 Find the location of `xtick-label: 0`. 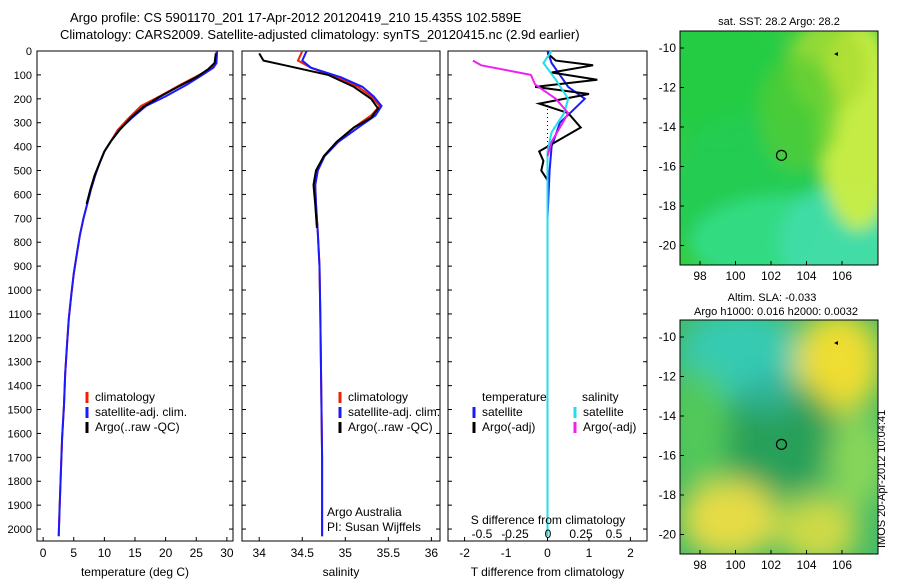

xtick-label: 0 is located at coordinates (43, 553).